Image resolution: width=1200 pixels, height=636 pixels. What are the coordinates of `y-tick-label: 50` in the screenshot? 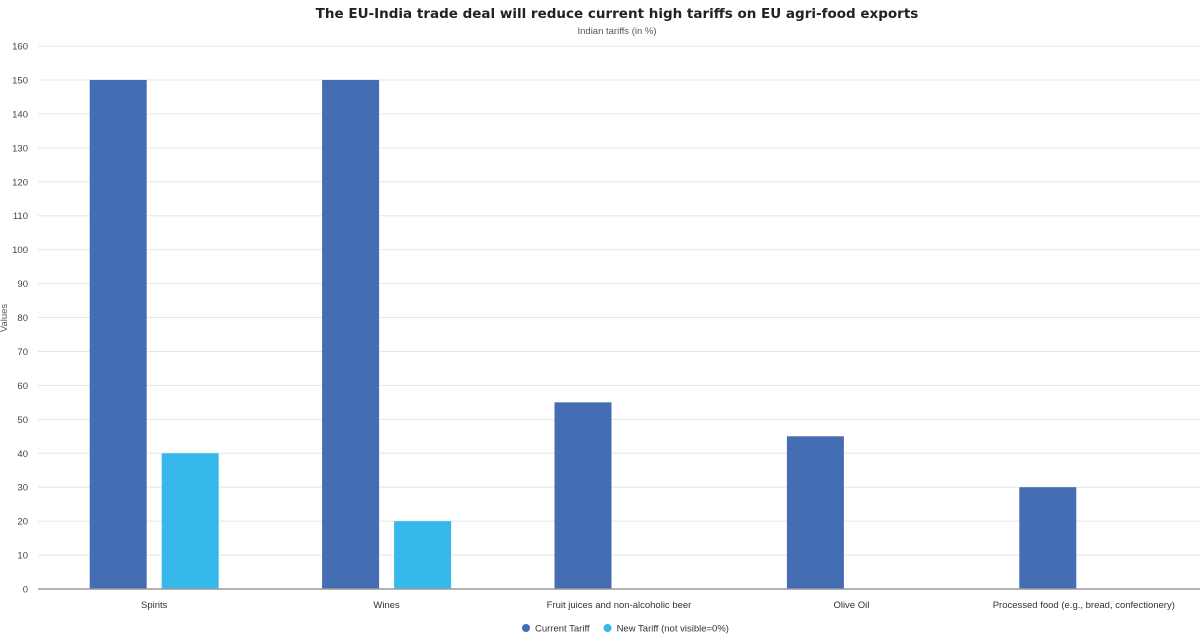 It's located at (22, 420).